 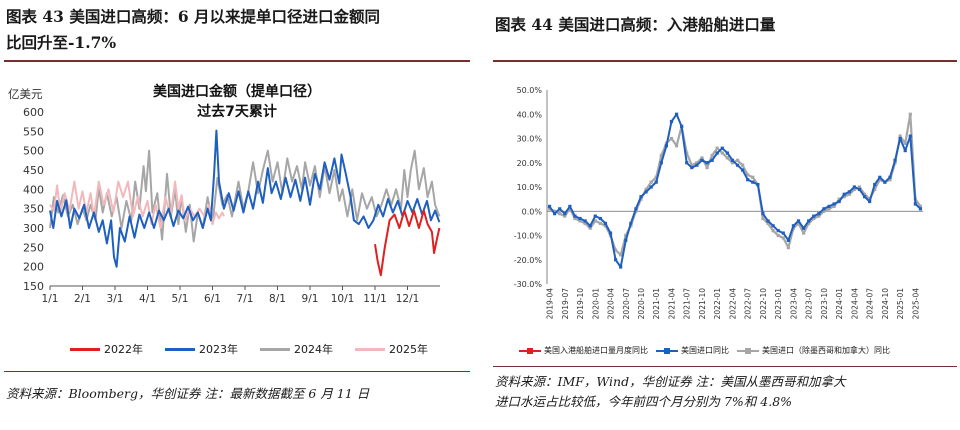 I want to click on y-tick-label: 40.0%, so click(x=530, y=114).